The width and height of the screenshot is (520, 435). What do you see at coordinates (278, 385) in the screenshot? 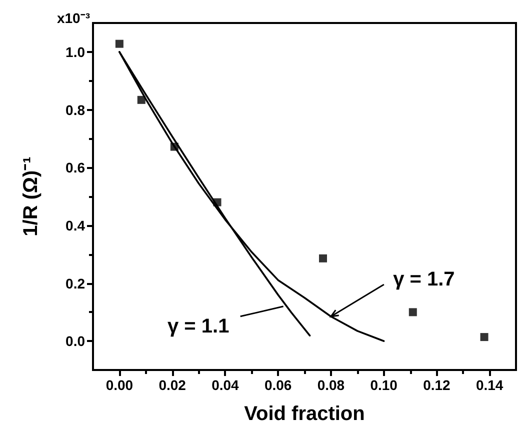
I see `x-tick-label: 0.06` at bounding box center [278, 385].